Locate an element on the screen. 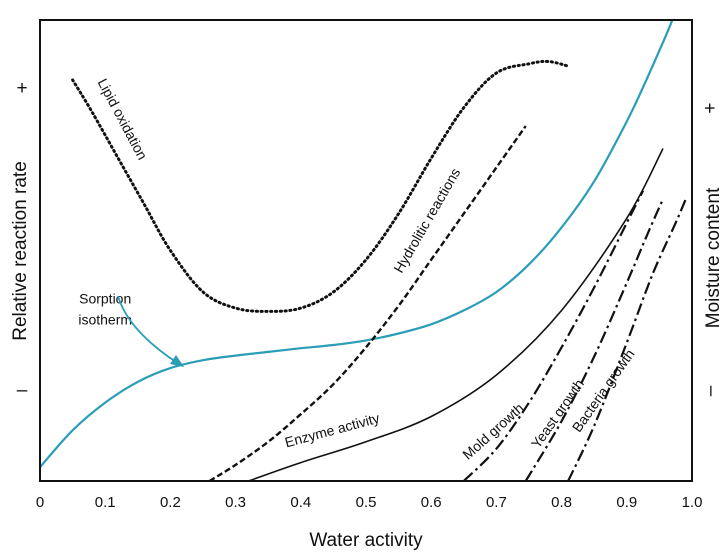  x-tick-label-6: 0.6 is located at coordinates (431, 502).